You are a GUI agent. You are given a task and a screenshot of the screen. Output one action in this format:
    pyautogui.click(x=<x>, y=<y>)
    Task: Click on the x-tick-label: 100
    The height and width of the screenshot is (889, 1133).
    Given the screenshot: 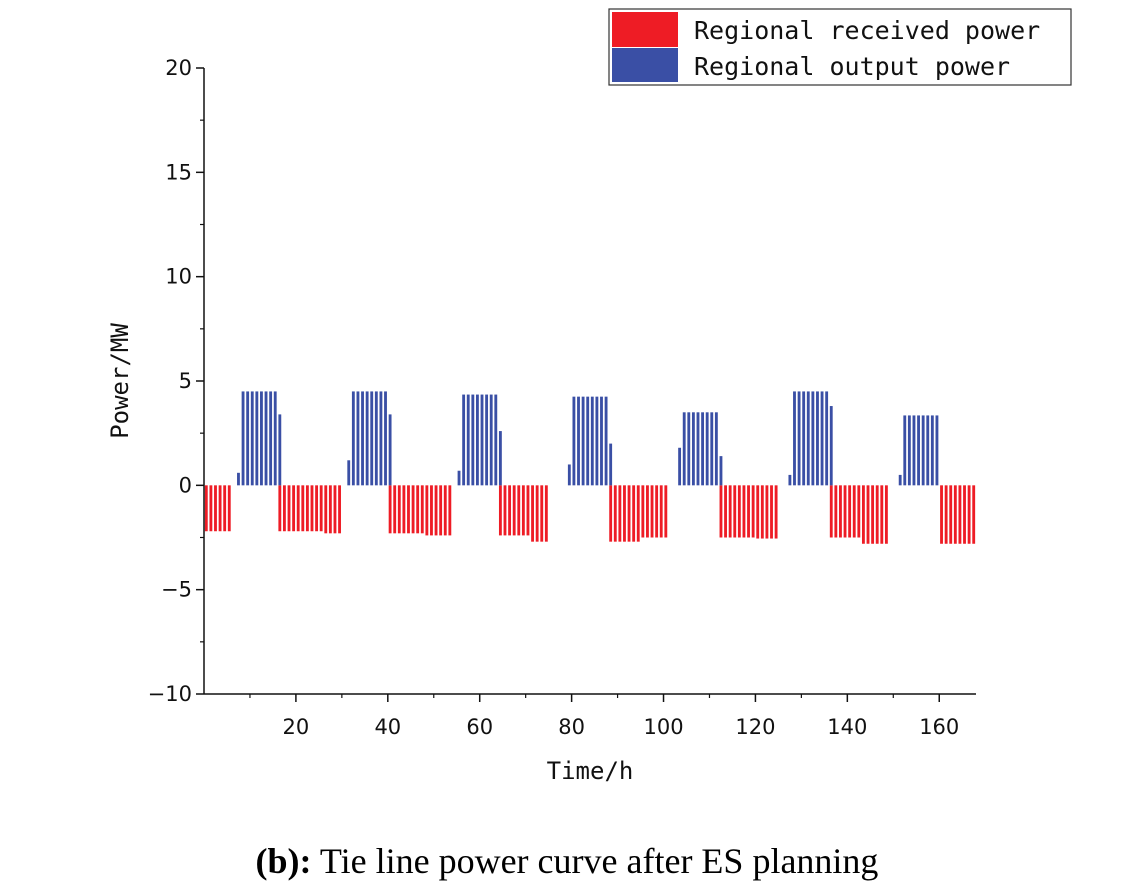 What is the action you would take?
    pyautogui.click(x=663, y=727)
    